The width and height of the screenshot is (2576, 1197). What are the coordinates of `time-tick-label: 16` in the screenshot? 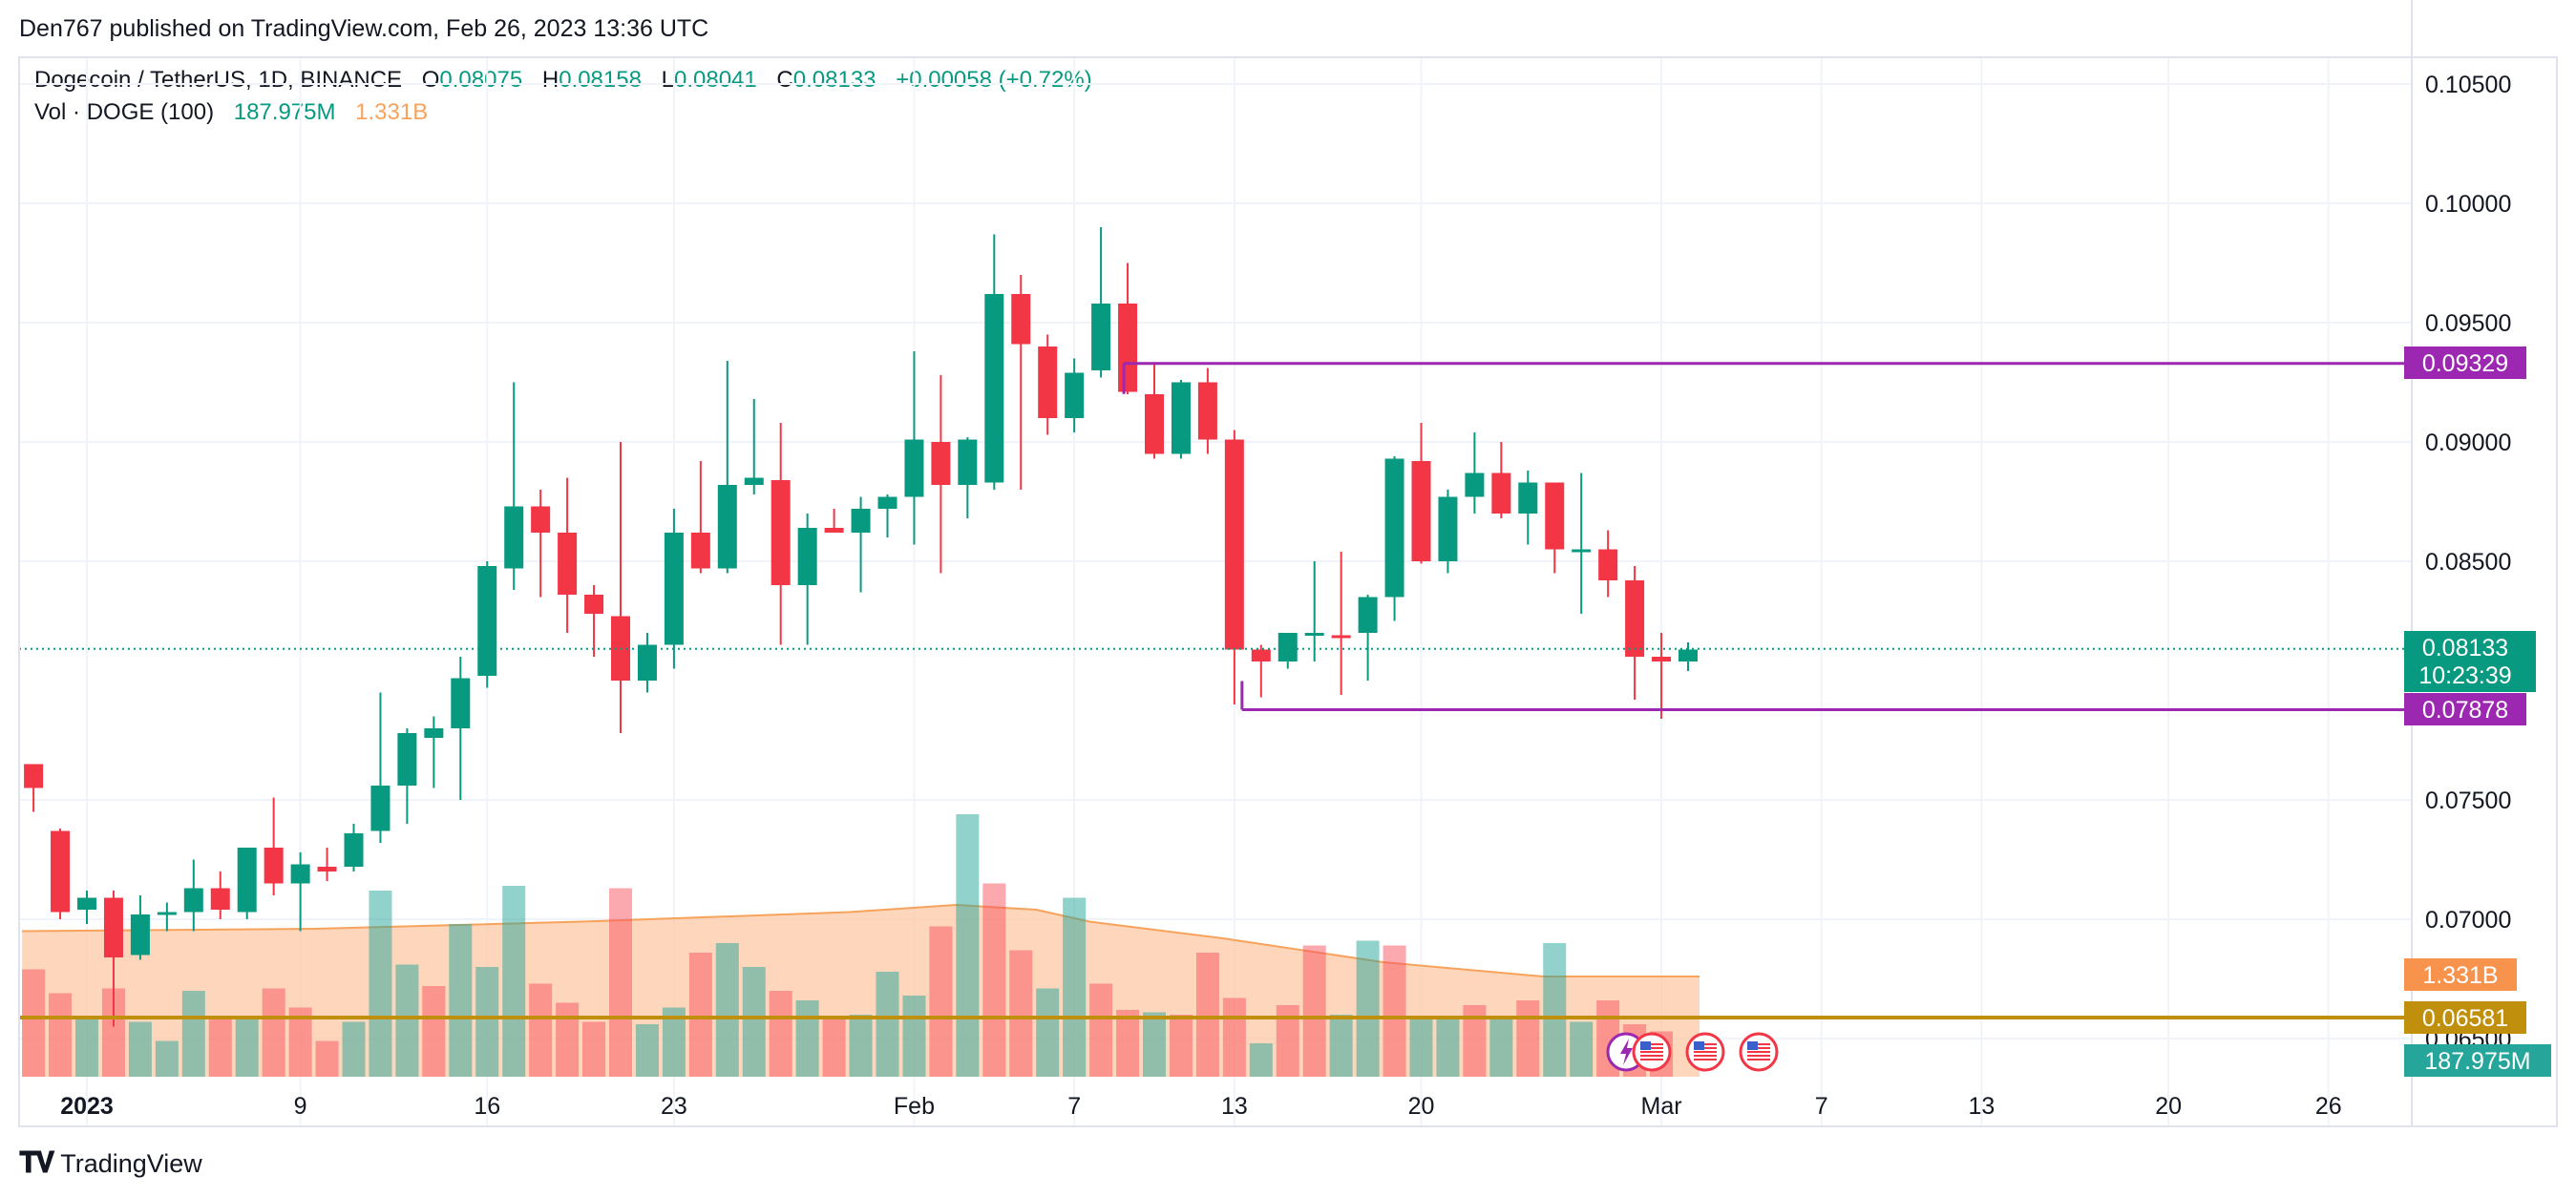 It's located at (487, 1106).